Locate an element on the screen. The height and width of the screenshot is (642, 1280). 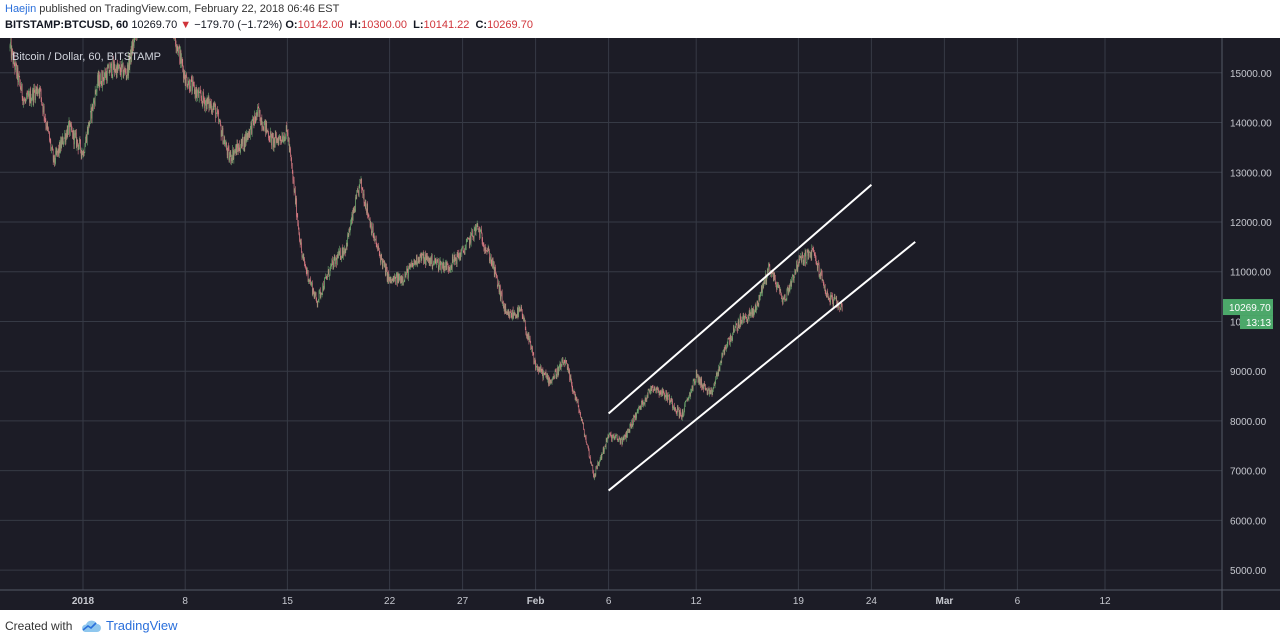
x-tick-label: 2018 is located at coordinates (83, 601).